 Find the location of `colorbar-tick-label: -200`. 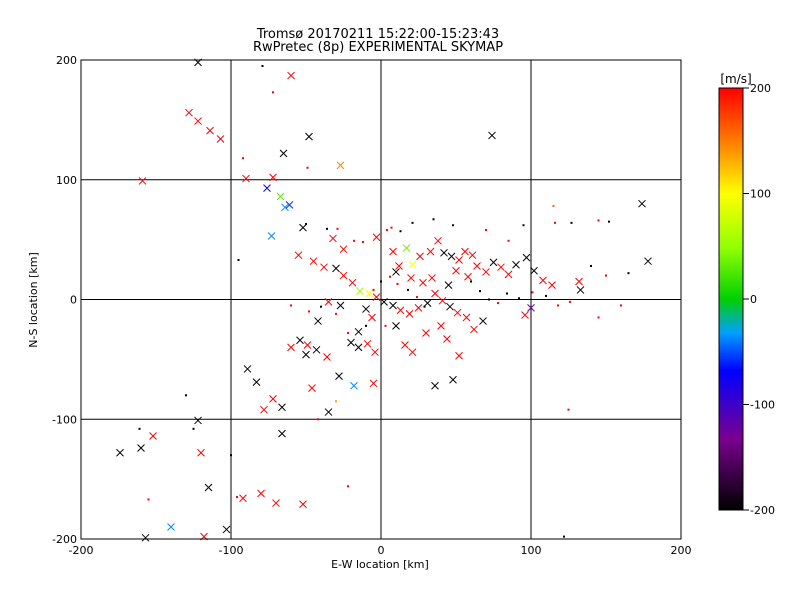

colorbar-tick-label: -200 is located at coordinates (762, 510).